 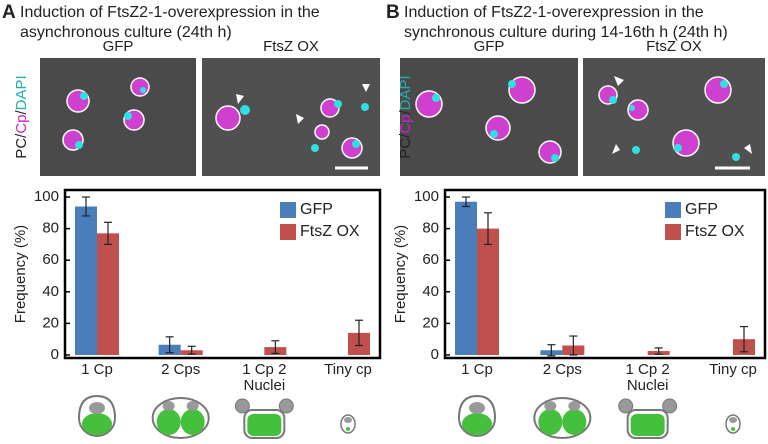 I want to click on panel-label: A, so click(x=9, y=12).